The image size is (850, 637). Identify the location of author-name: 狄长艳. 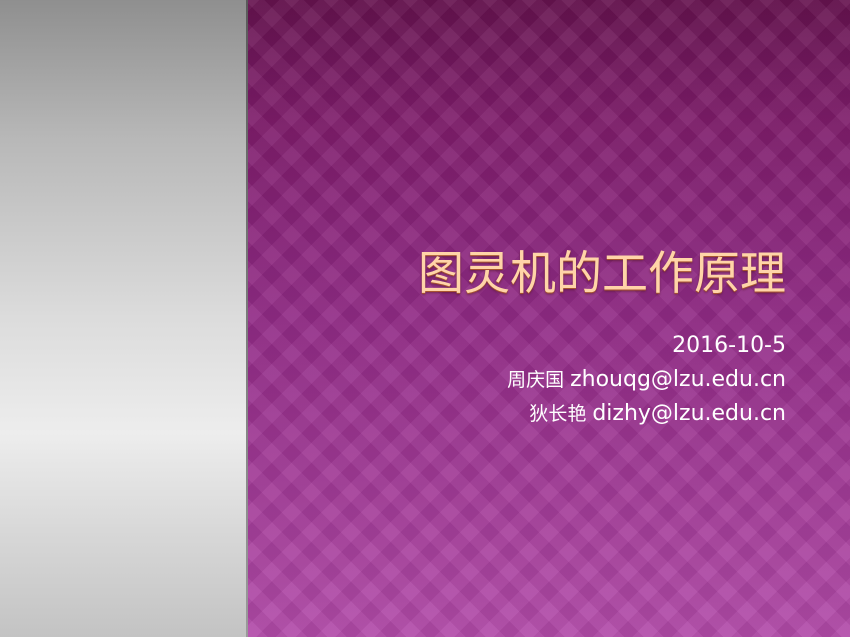
(558, 414).